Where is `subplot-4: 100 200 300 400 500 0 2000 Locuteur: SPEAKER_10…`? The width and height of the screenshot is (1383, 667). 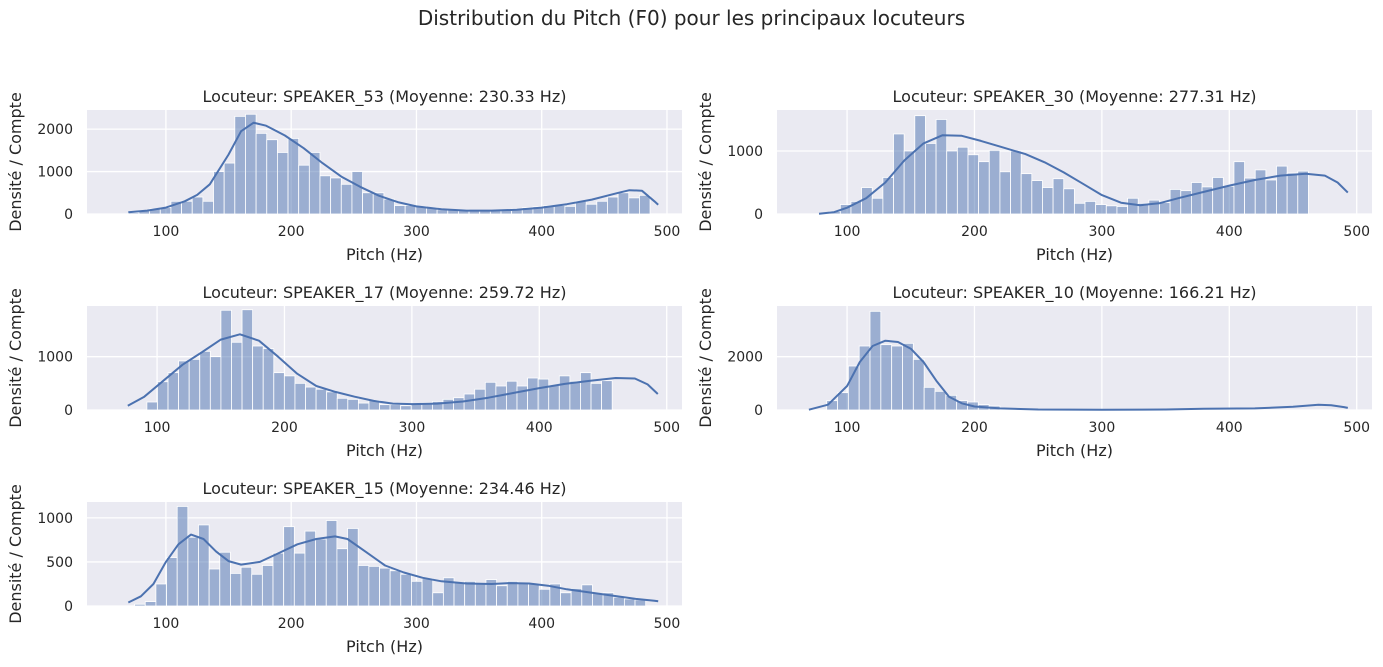
subplot-4: 100 200 300 400 500 0 2000 Locuteur: SPEAKER_10… is located at coordinates (1034, 371).